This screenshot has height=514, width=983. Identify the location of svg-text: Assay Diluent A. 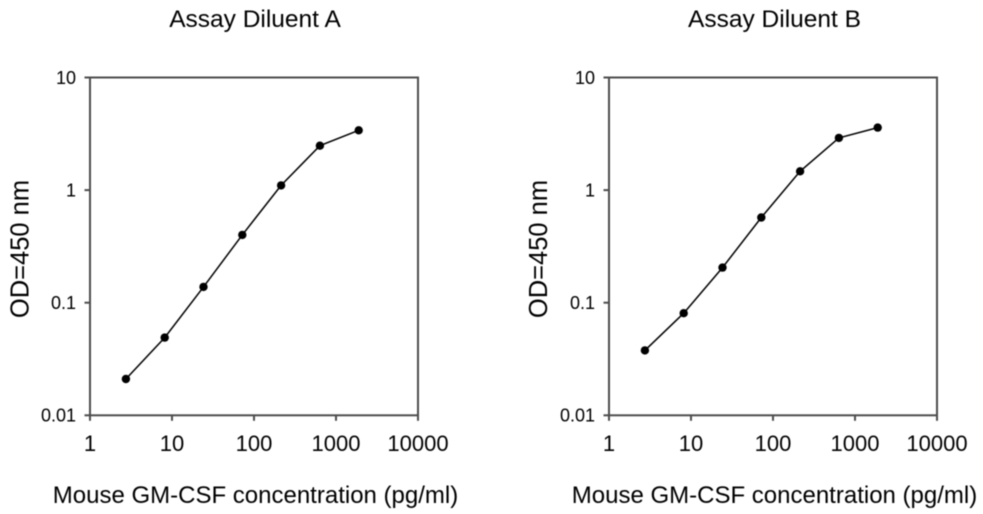
(255, 19).